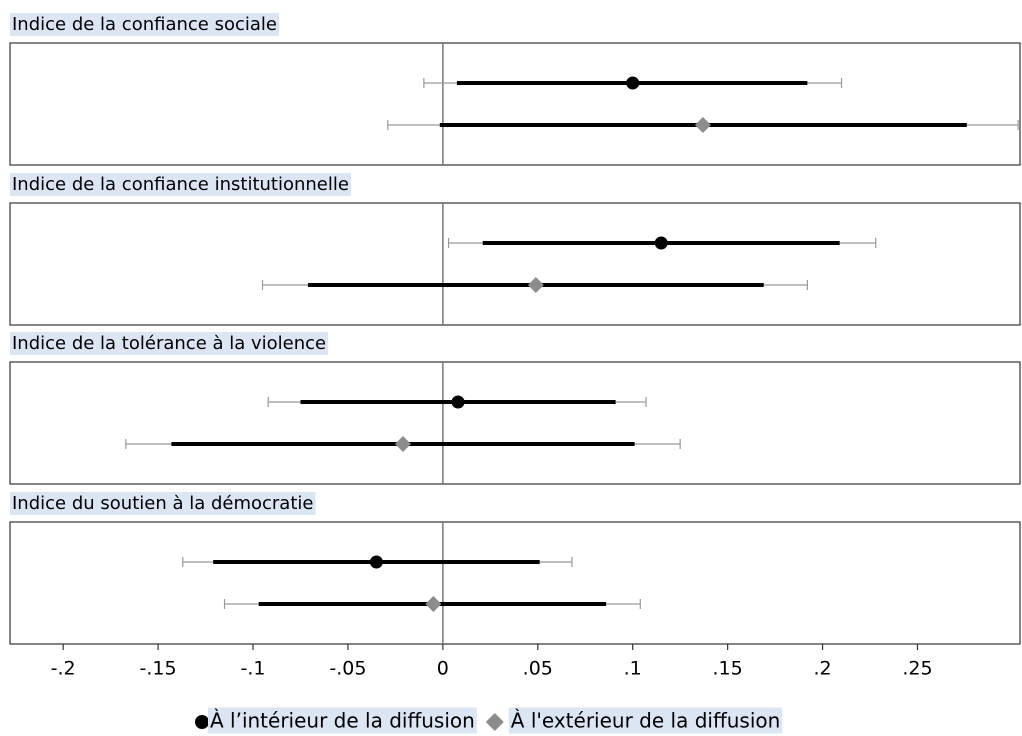  Describe the element at coordinates (63, 669) in the screenshot. I see `x-tick-label: -.2` at that location.